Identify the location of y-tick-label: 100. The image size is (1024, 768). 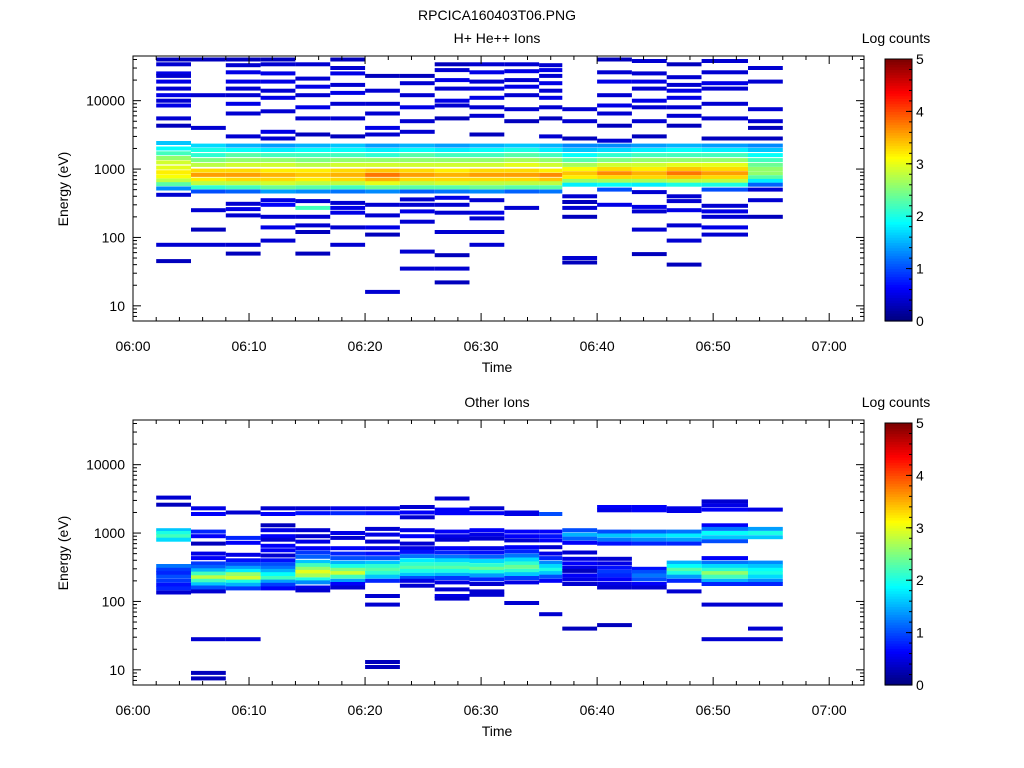
(114, 601).